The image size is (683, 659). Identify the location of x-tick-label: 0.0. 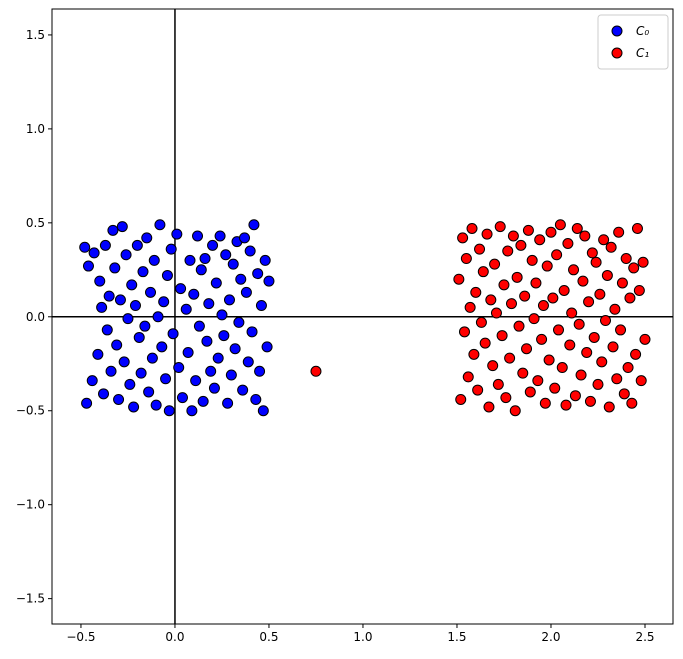
(174, 637).